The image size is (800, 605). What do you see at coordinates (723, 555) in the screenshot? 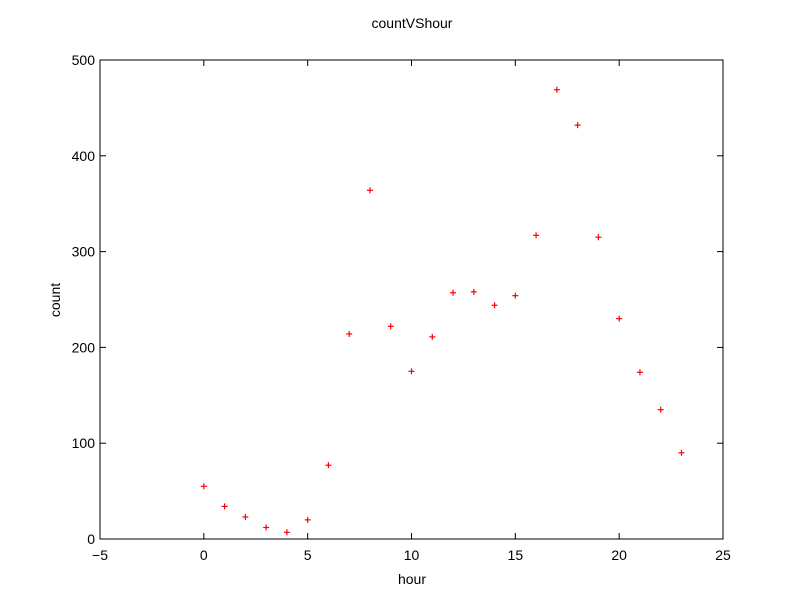
I see `x-tick-label: 25` at bounding box center [723, 555].